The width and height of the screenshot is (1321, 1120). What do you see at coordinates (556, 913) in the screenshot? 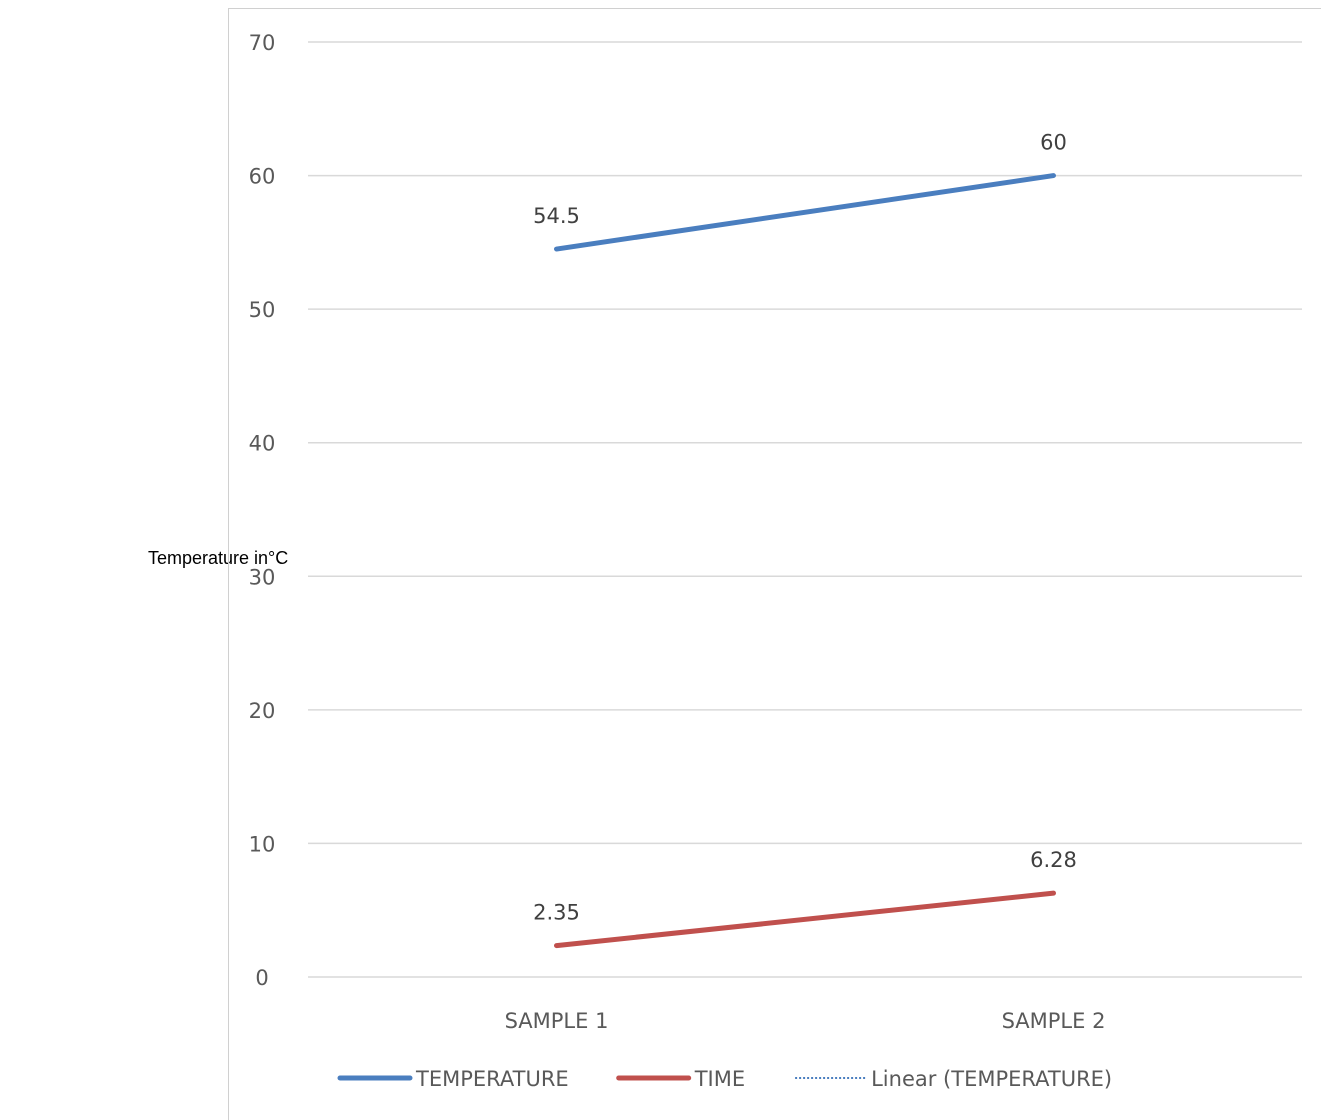
I see `data-label: 2.35` at bounding box center [556, 913].